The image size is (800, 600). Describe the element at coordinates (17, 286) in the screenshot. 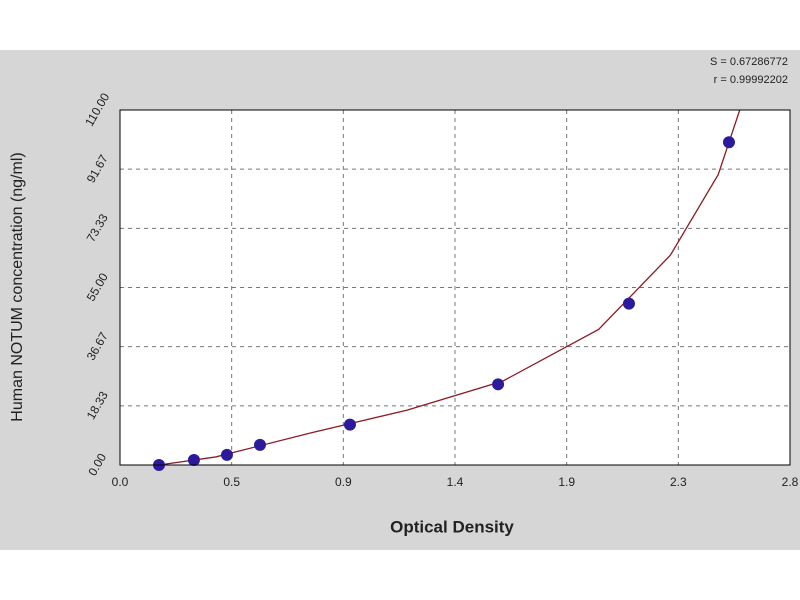

I see `y-axis-label: Human NOTUM concentration (ng/ml)` at that location.